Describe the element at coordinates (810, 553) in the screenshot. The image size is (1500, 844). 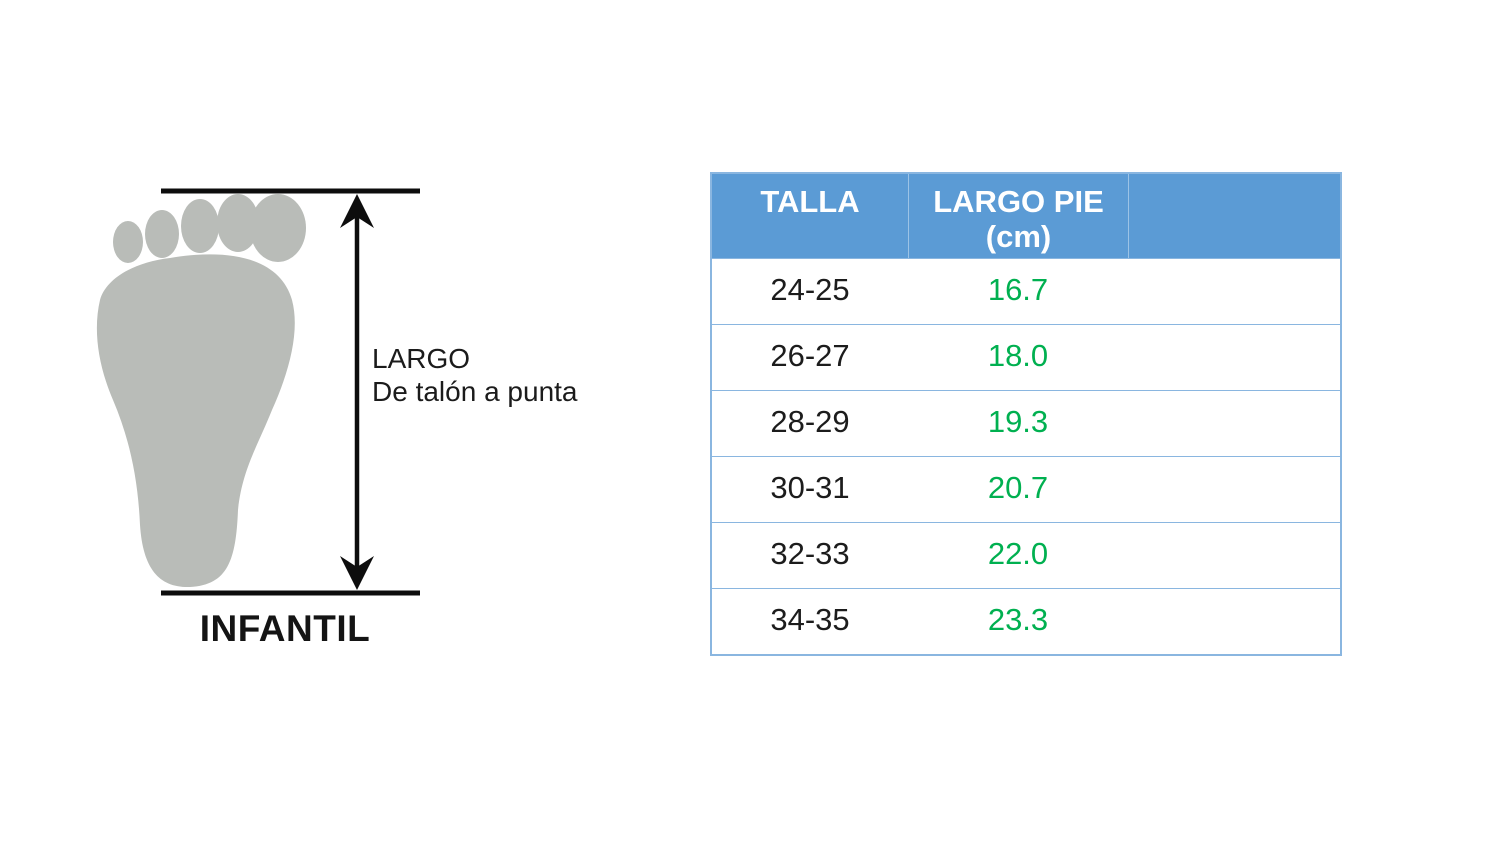
I see `size-cell: 32-33` at that location.